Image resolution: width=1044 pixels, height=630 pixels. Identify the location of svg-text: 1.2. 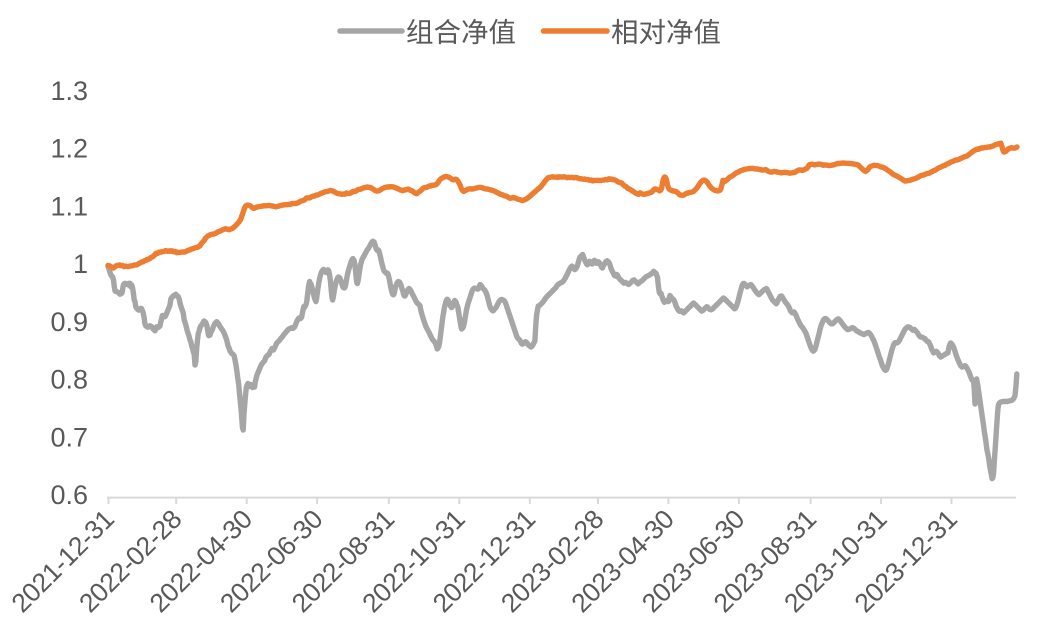
(69, 149).